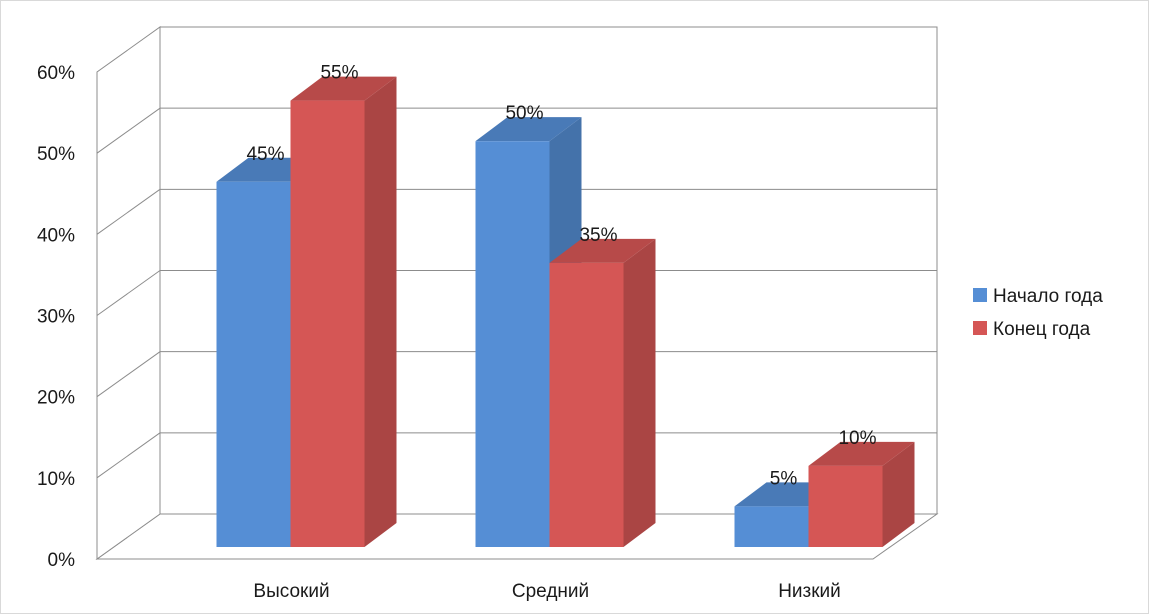 This screenshot has height=614, width=1149. Describe the element at coordinates (56, 235) in the screenshot. I see `y-tick-label: 40%` at that location.